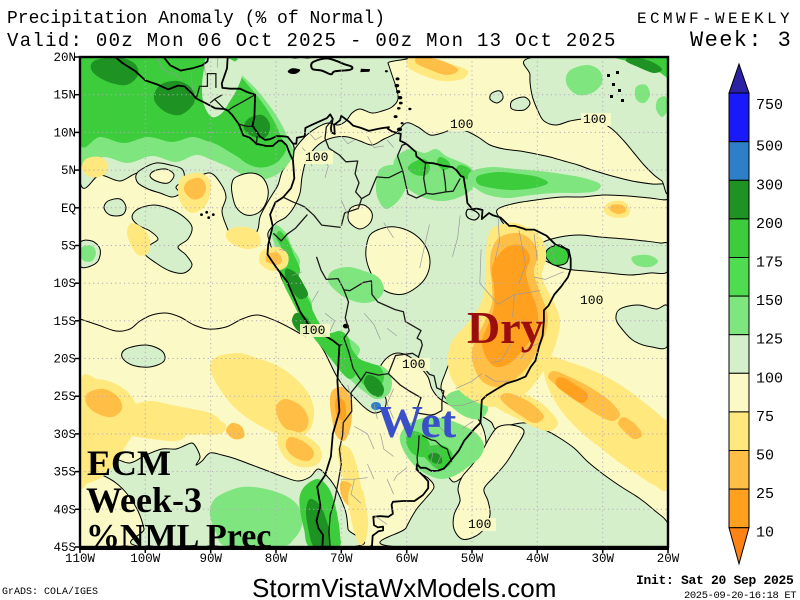 The height and width of the screenshot is (600, 800). I want to click on svg-text:Precipitation Anomaly (% of No: Precipitation Anomaly (% of Normal), so click(196, 19).